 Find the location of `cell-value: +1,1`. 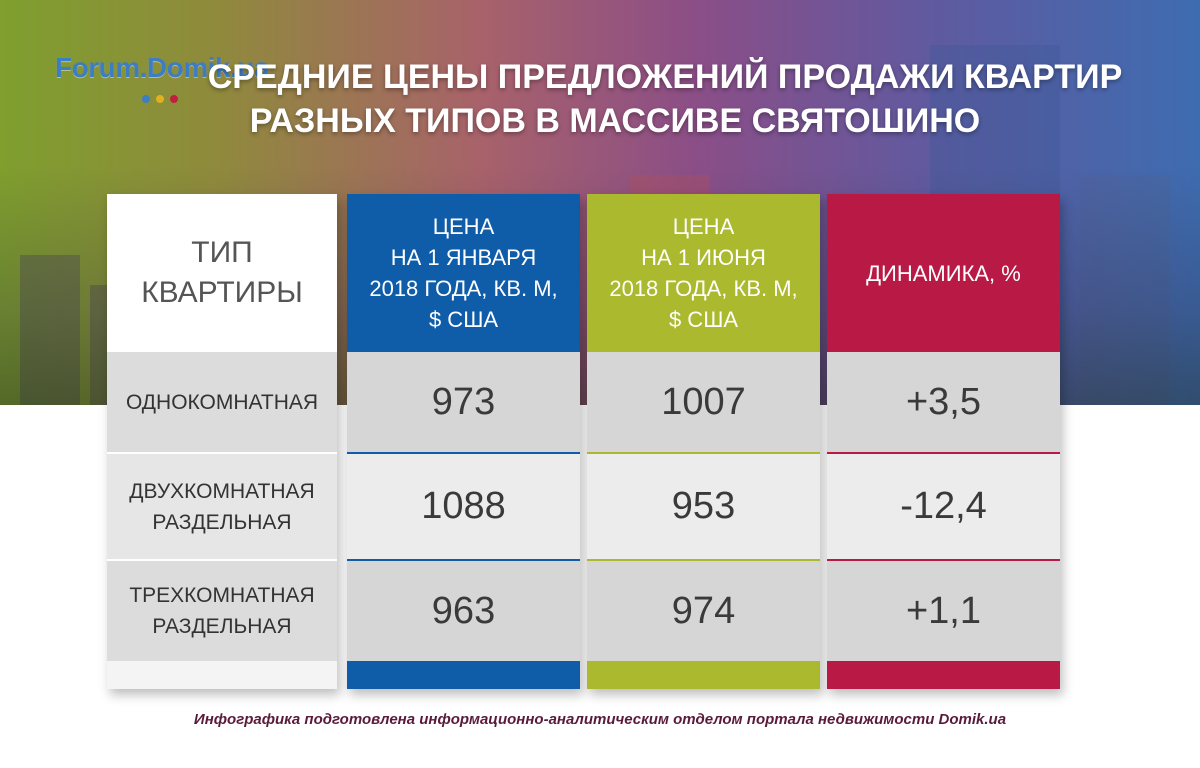

cell-value: +1,1 is located at coordinates (943, 610).